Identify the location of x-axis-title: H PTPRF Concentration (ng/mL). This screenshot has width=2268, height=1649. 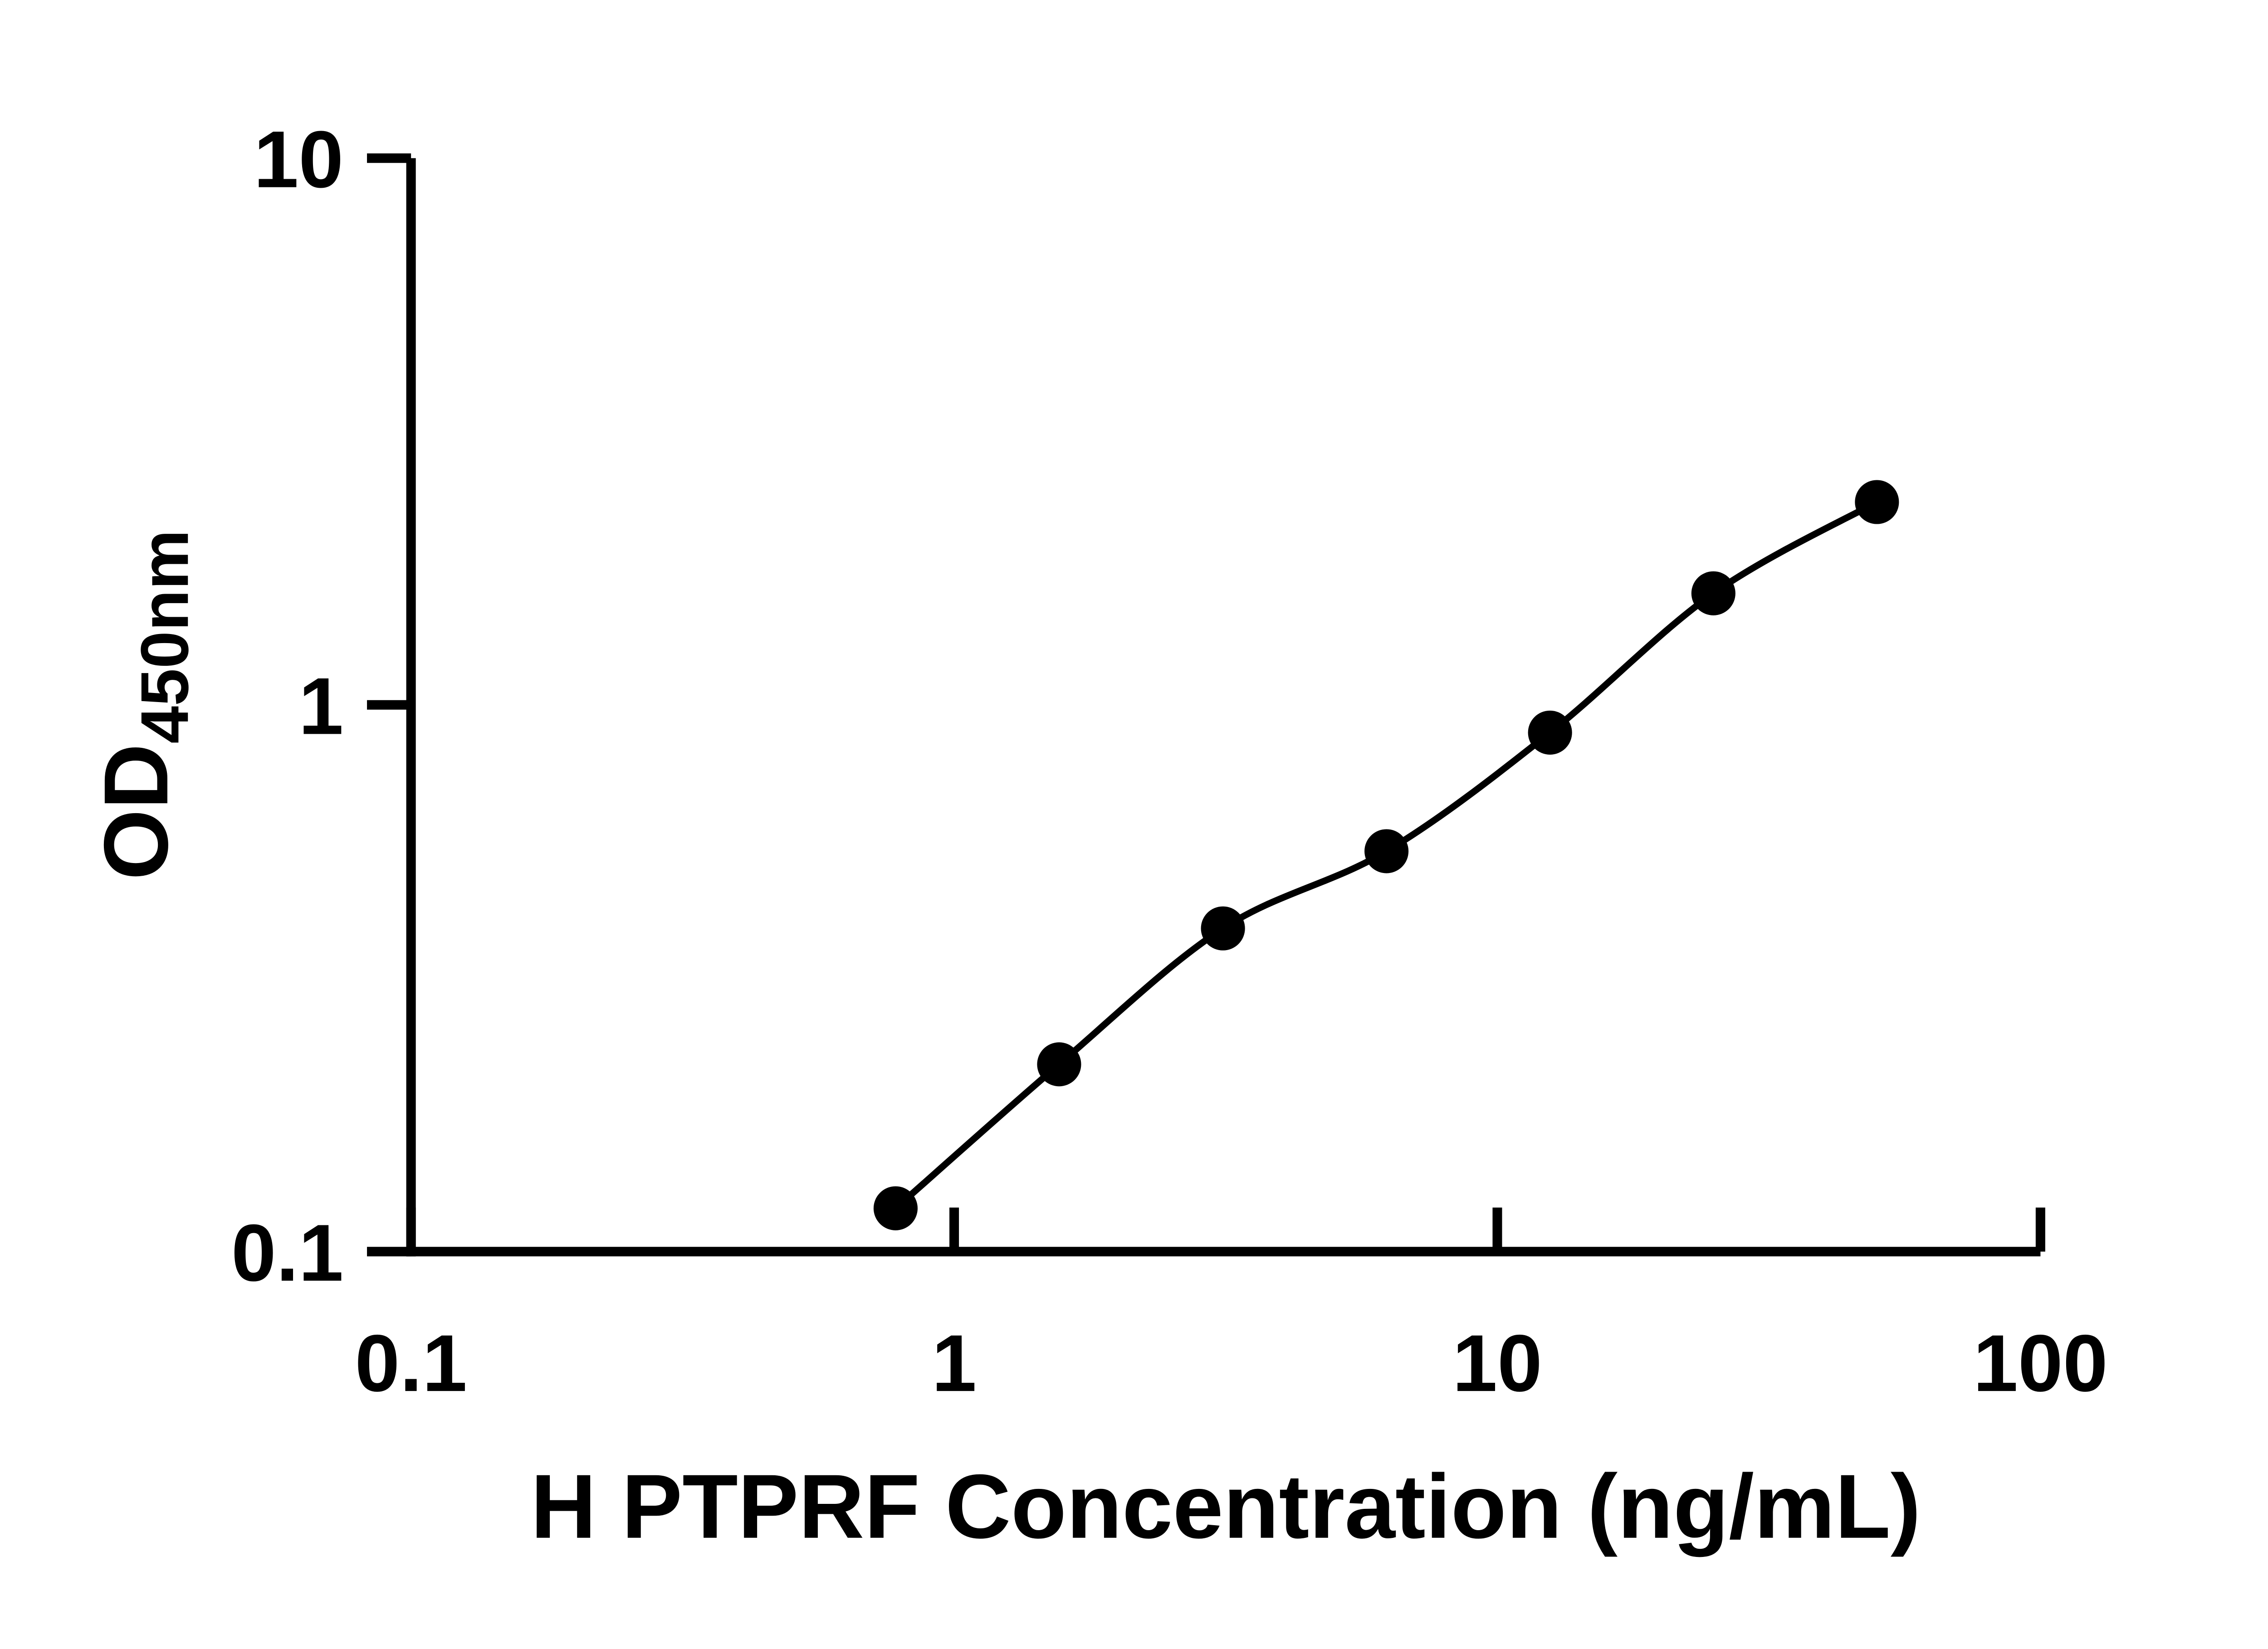
(1226, 1506).